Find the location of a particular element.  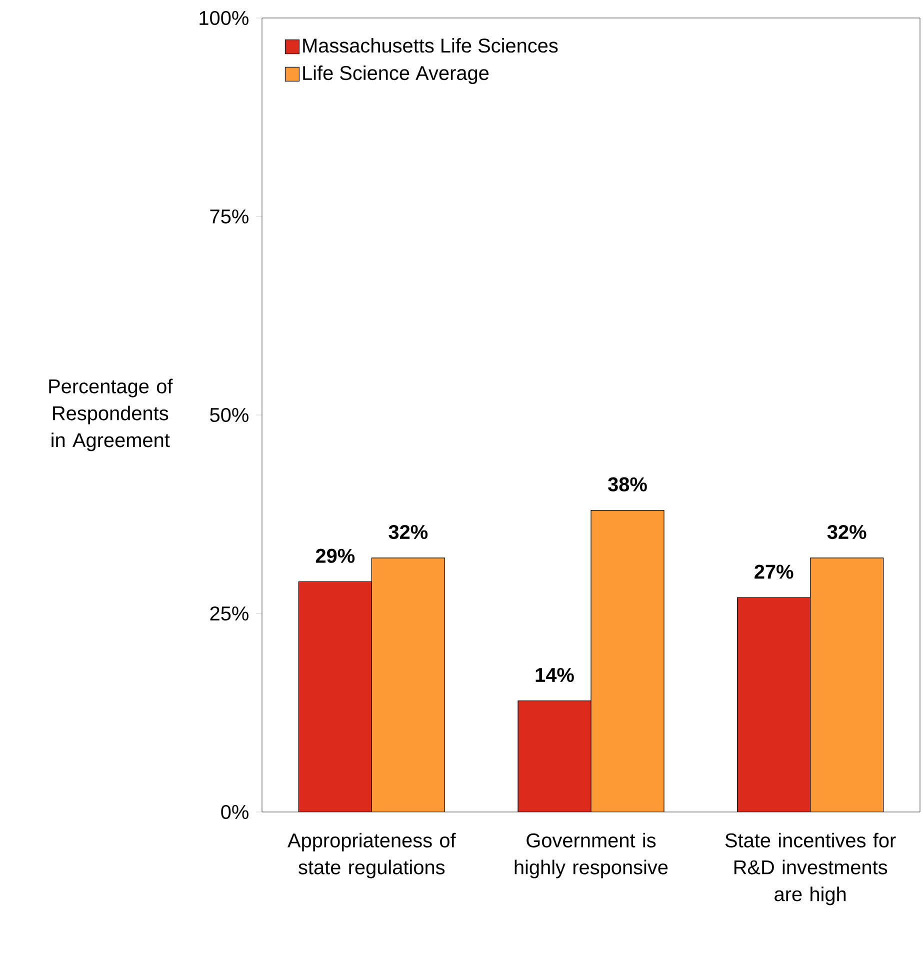

y-tick-label: 25% is located at coordinates (229, 613).